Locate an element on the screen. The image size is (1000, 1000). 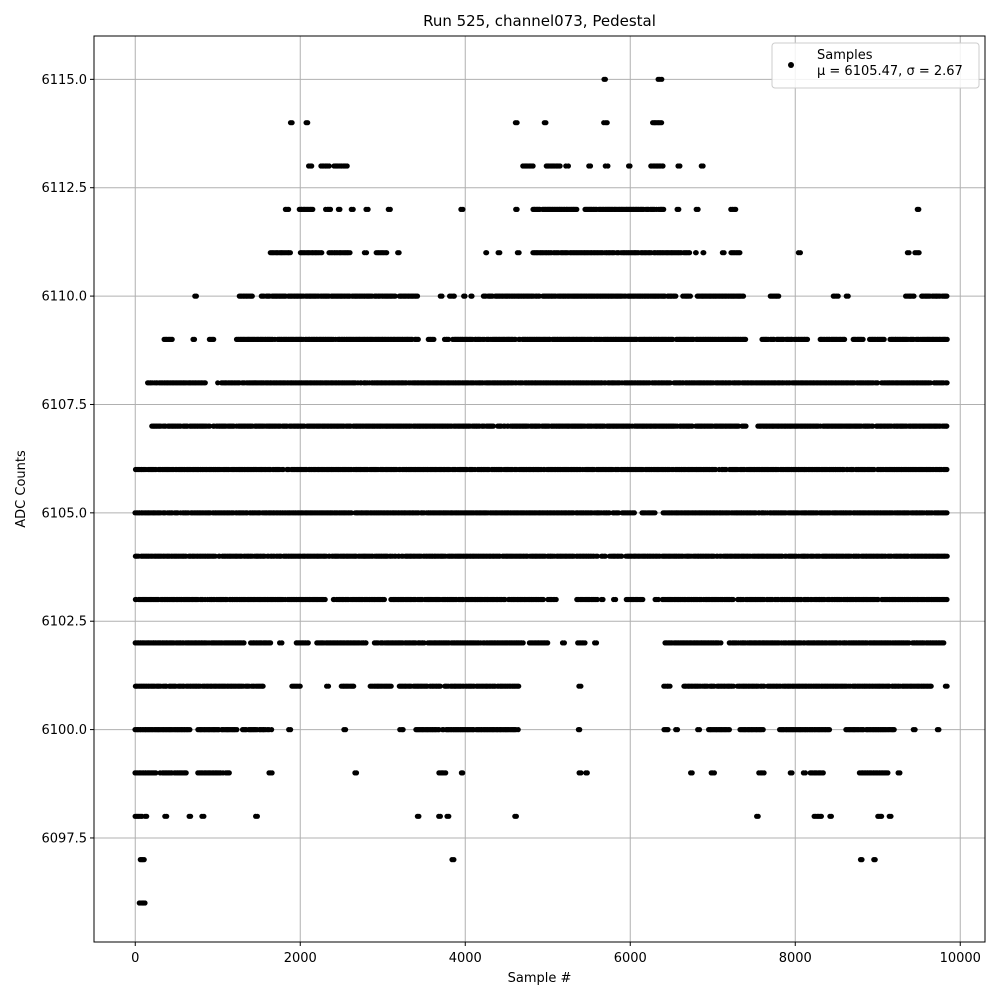
chart-title: Run 525, channel073, Pedestal is located at coordinates (539, 21).